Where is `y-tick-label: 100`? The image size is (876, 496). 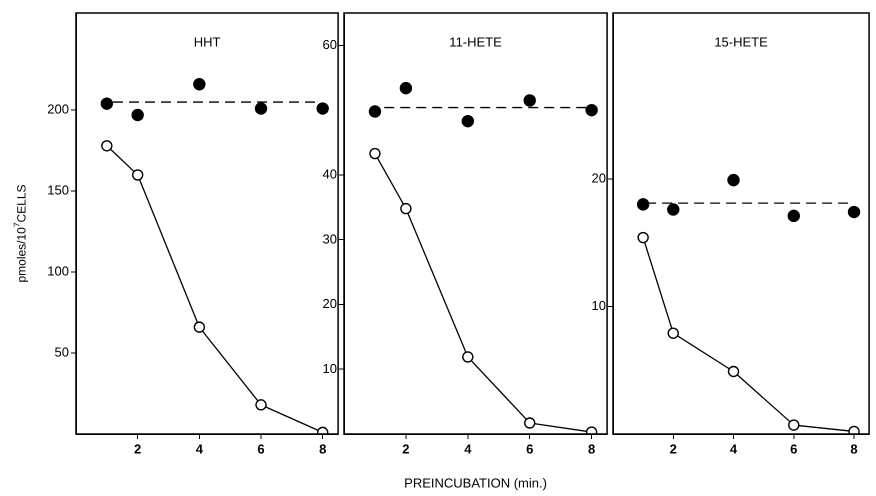
y-tick-label: 100 is located at coordinates (58, 271).